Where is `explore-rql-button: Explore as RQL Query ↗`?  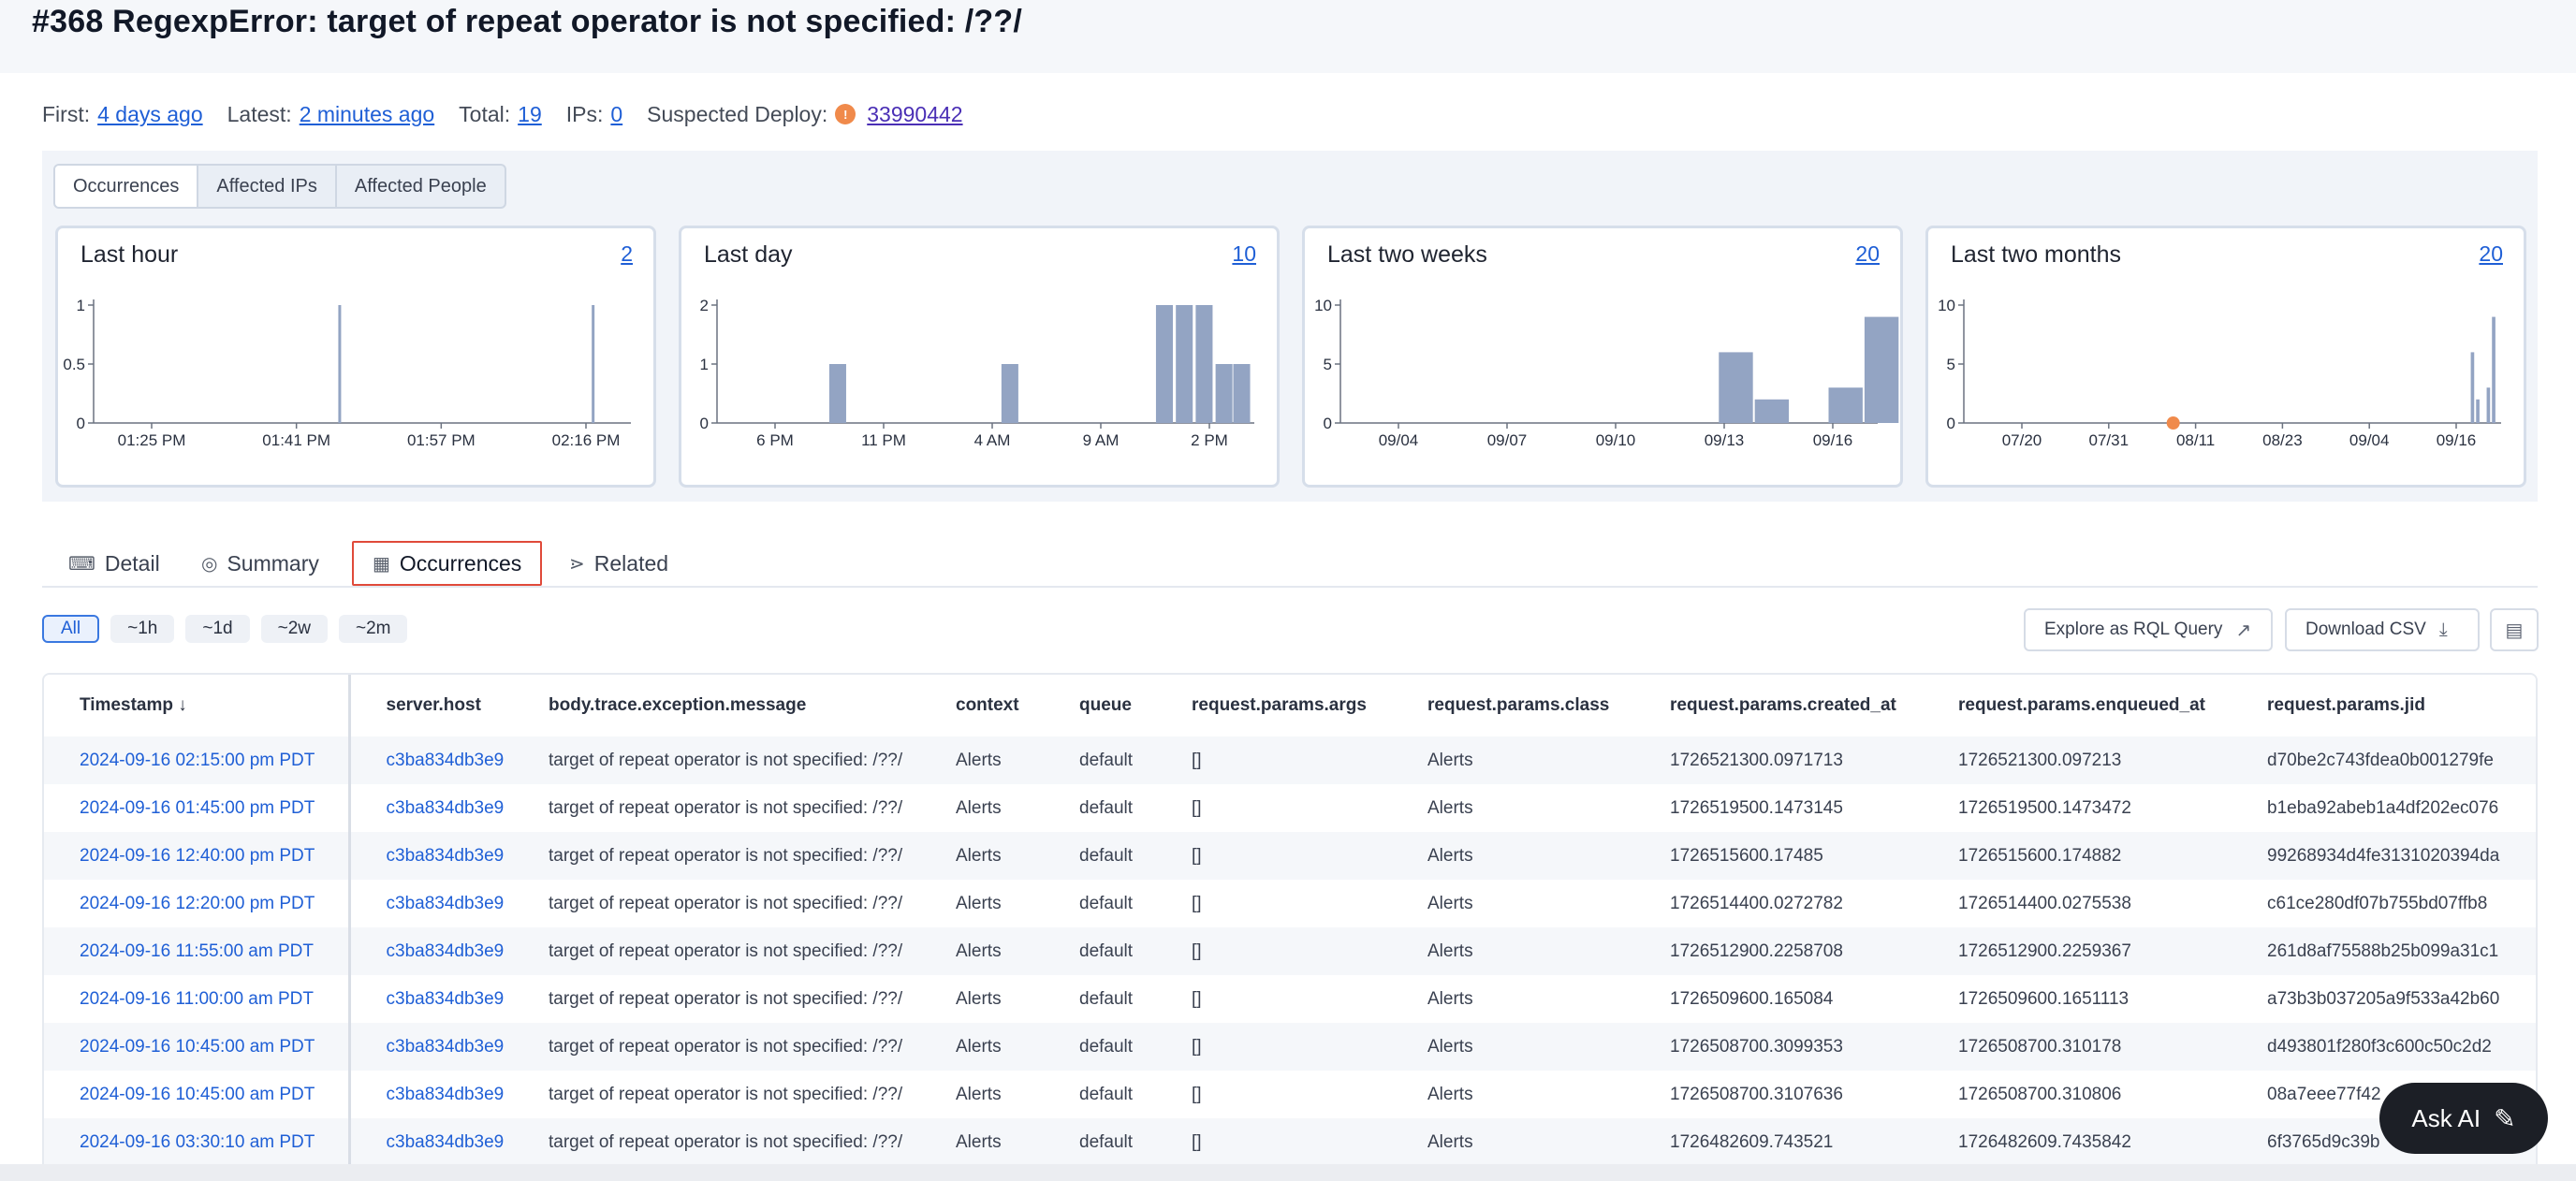 explore-rql-button: Explore as RQL Query ↗ is located at coordinates (2148, 629).